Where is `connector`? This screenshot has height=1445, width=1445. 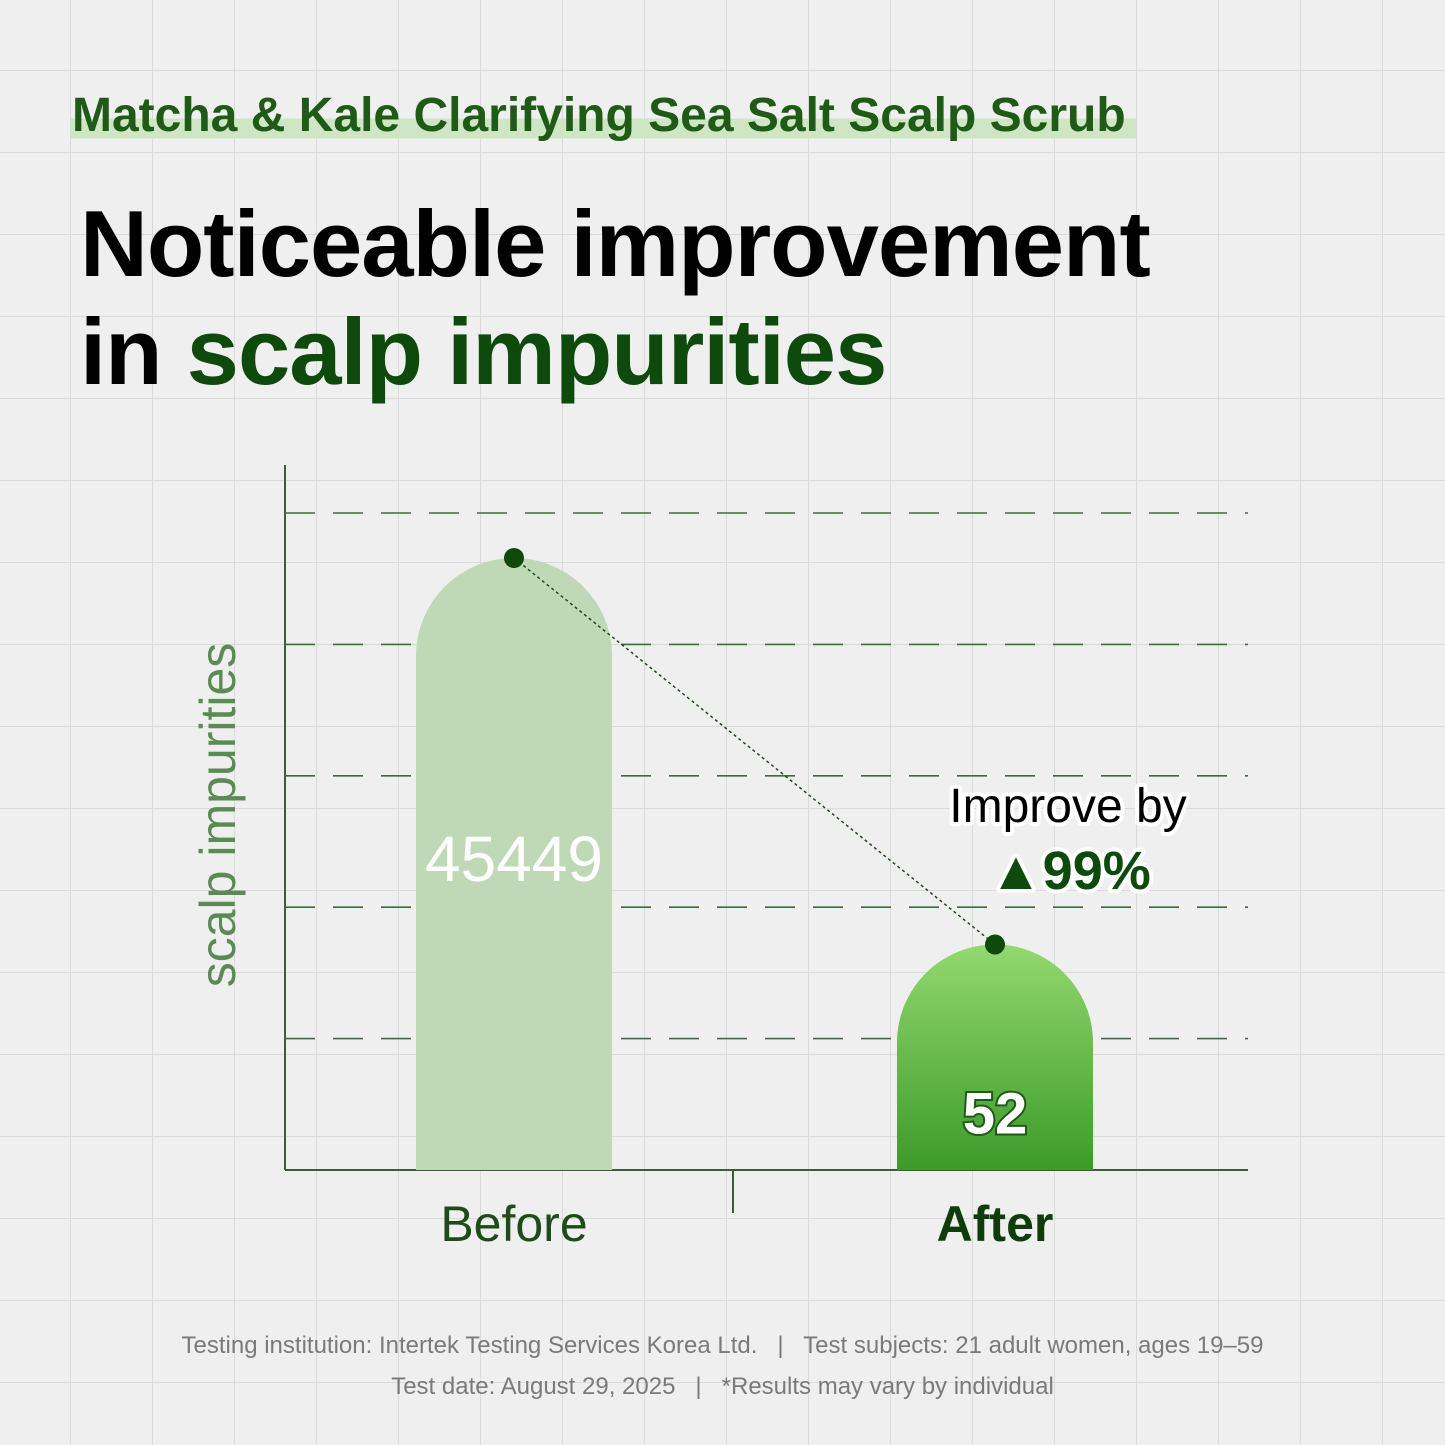 connector is located at coordinates (754, 751).